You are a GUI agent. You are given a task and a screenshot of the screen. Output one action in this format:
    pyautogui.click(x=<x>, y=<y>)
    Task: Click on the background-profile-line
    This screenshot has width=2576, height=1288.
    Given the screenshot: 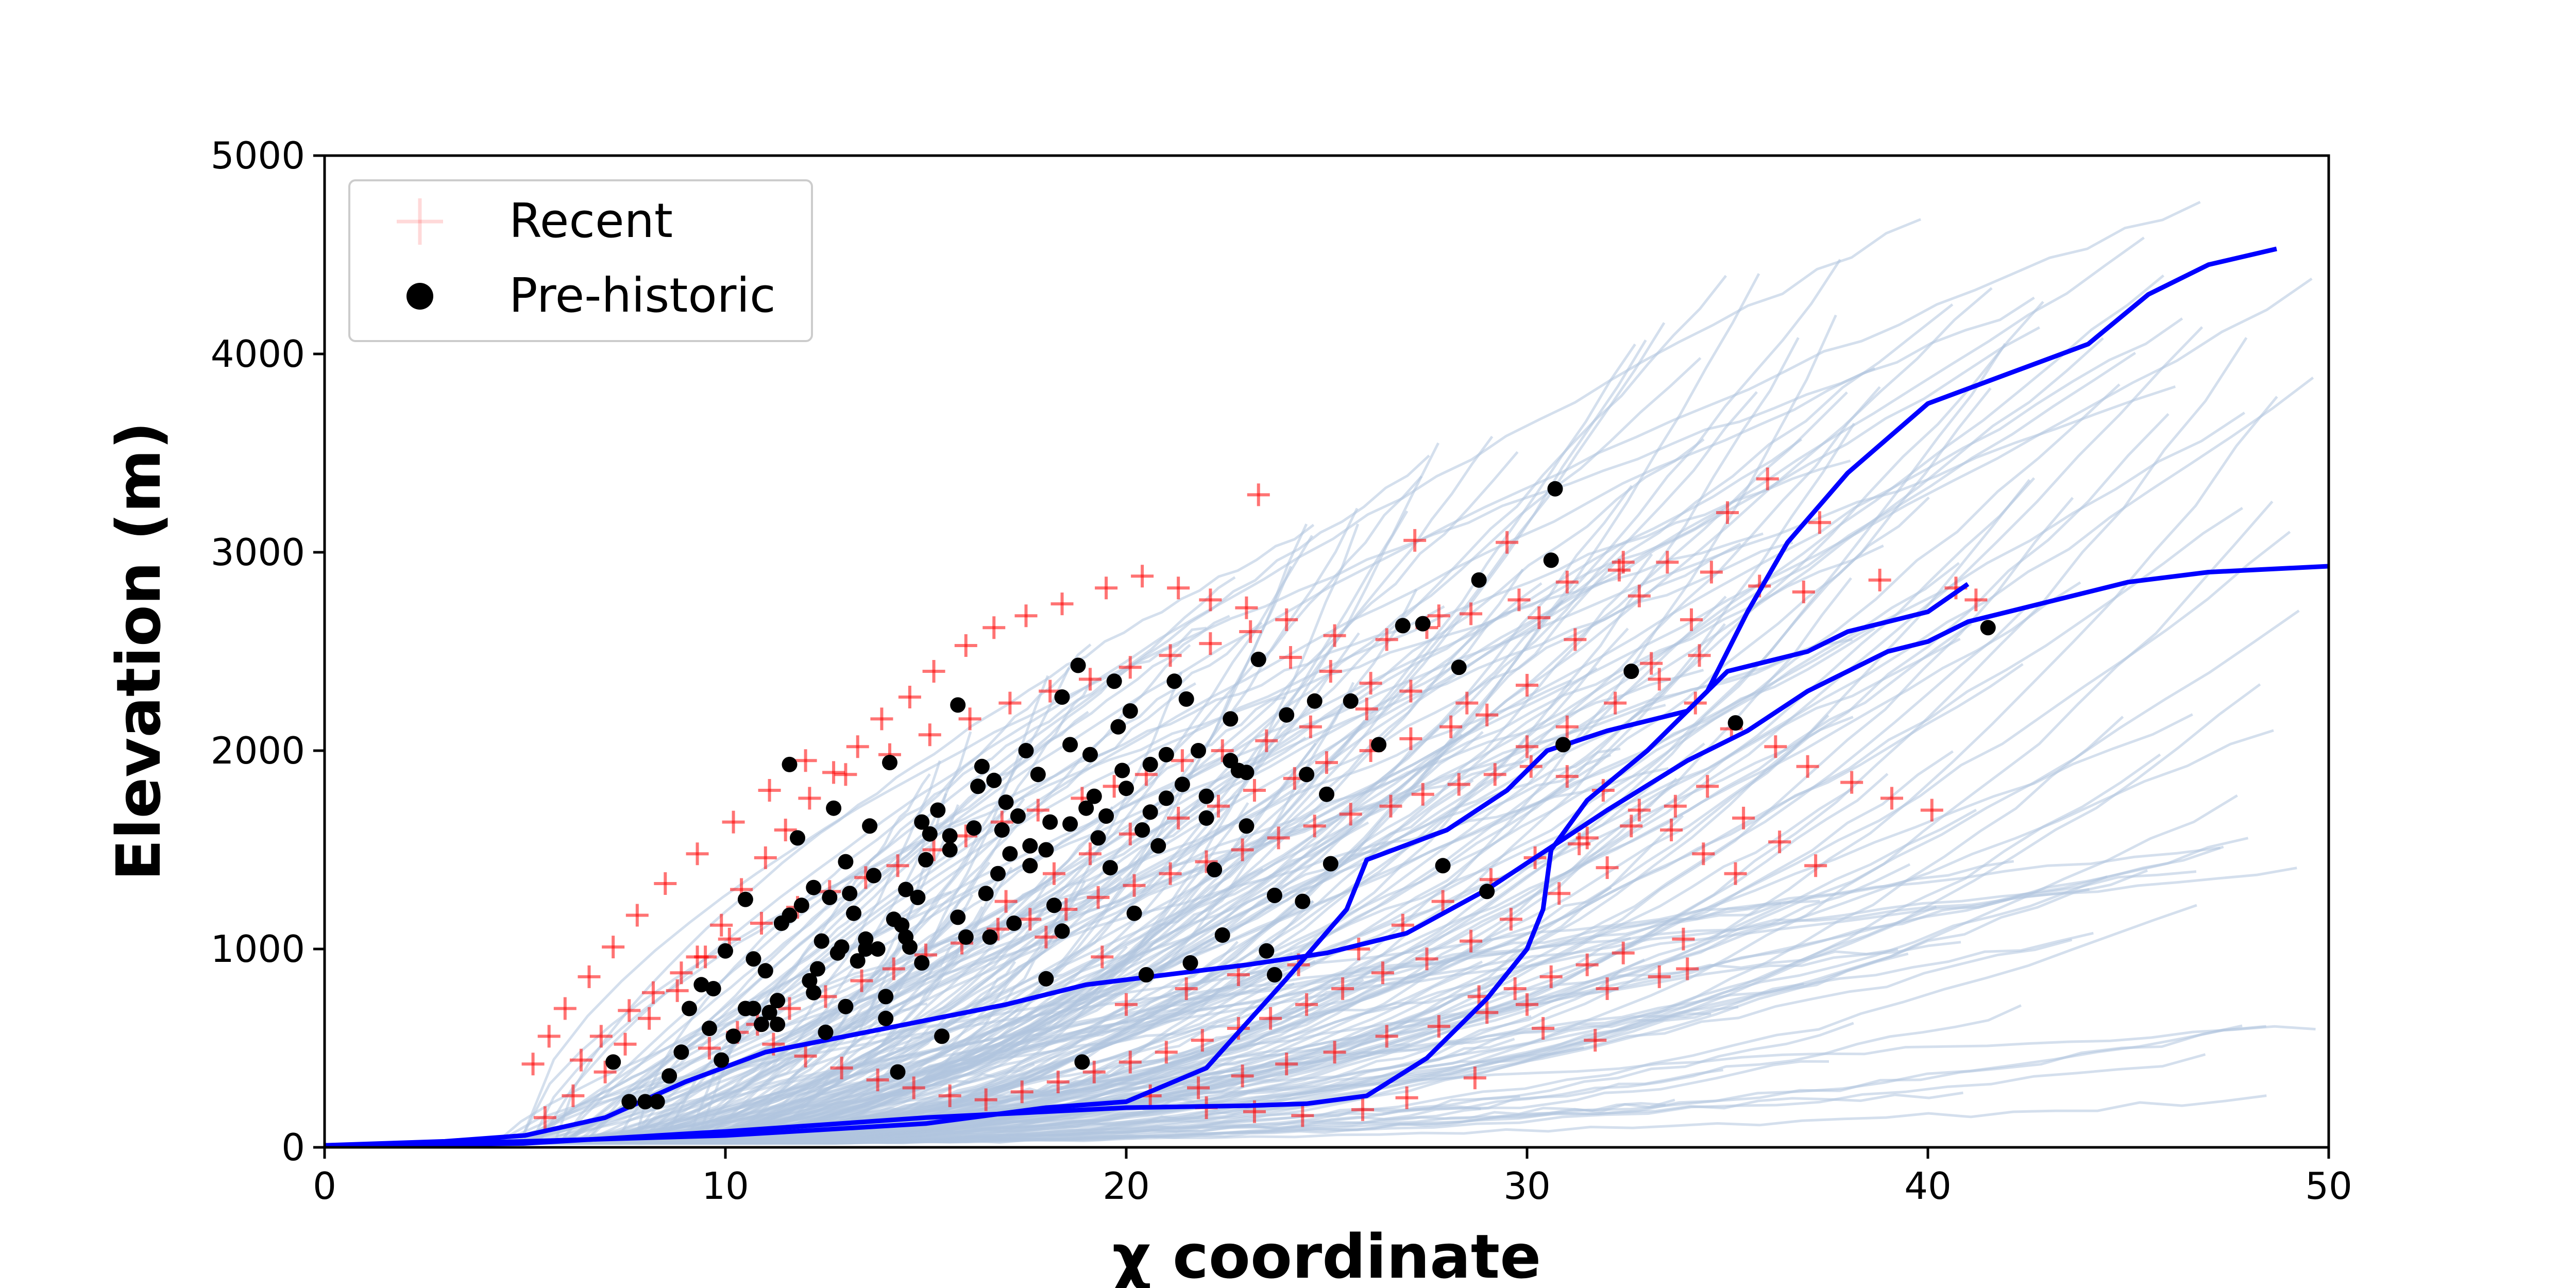 What is the action you would take?
    pyautogui.click(x=934, y=833)
    